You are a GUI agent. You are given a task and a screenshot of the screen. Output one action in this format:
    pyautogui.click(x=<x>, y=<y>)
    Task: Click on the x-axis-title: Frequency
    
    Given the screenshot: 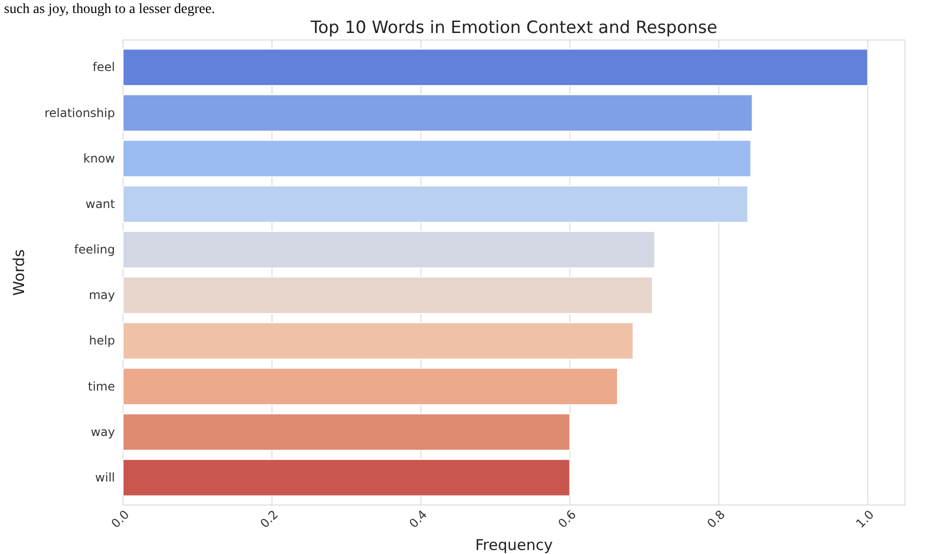 What is the action you would take?
    pyautogui.click(x=514, y=545)
    